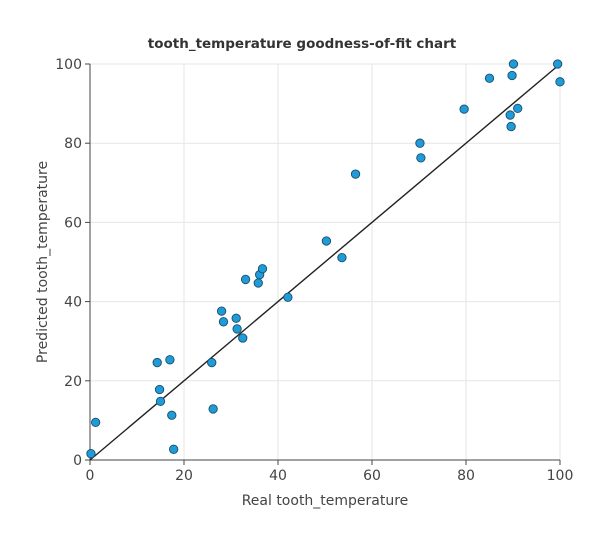 This screenshot has height=544, width=604. Describe the element at coordinates (73, 303) in the screenshot. I see `y-tick-label: 40` at that location.